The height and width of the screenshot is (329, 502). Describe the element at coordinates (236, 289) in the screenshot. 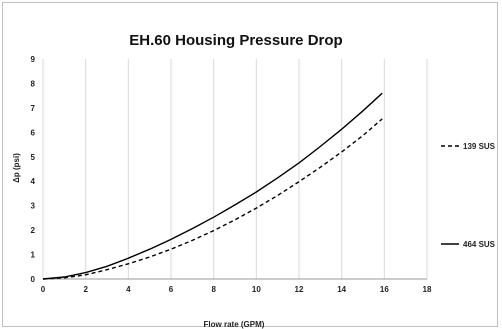

I see `x-tick-labels: 0 2 4 6 8 10 12 14 16 18` at that location.